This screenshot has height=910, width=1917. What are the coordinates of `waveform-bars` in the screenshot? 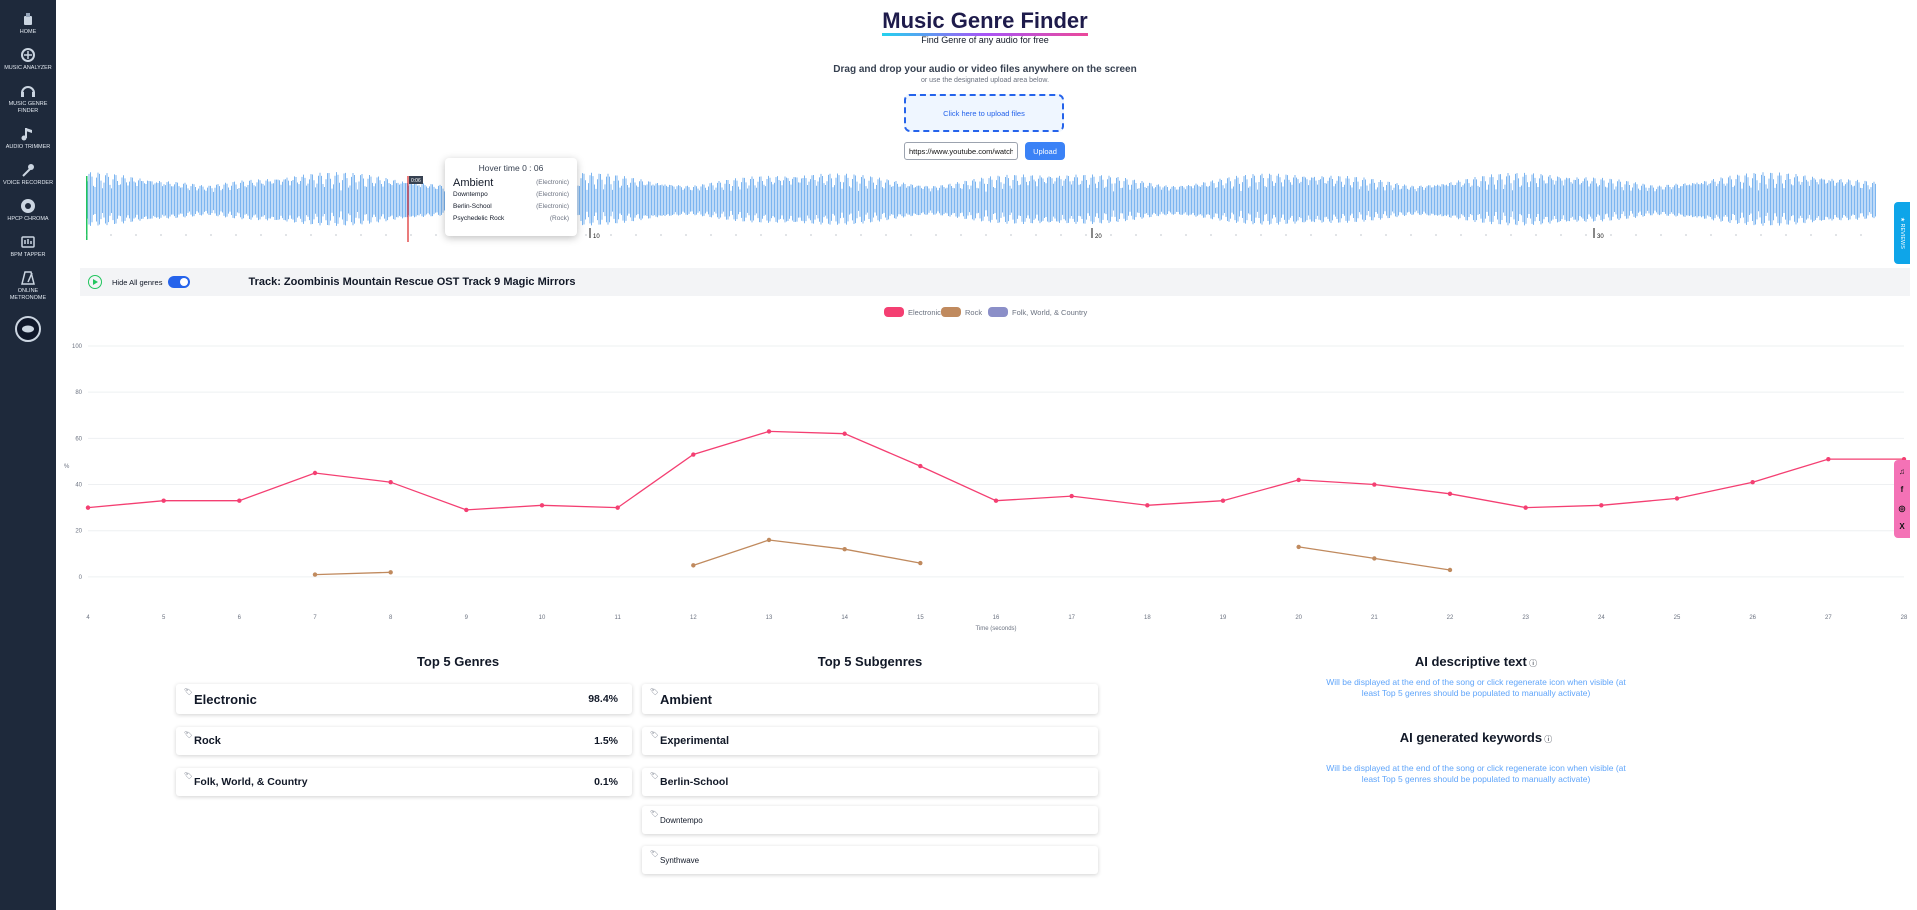 It's located at (981, 199).